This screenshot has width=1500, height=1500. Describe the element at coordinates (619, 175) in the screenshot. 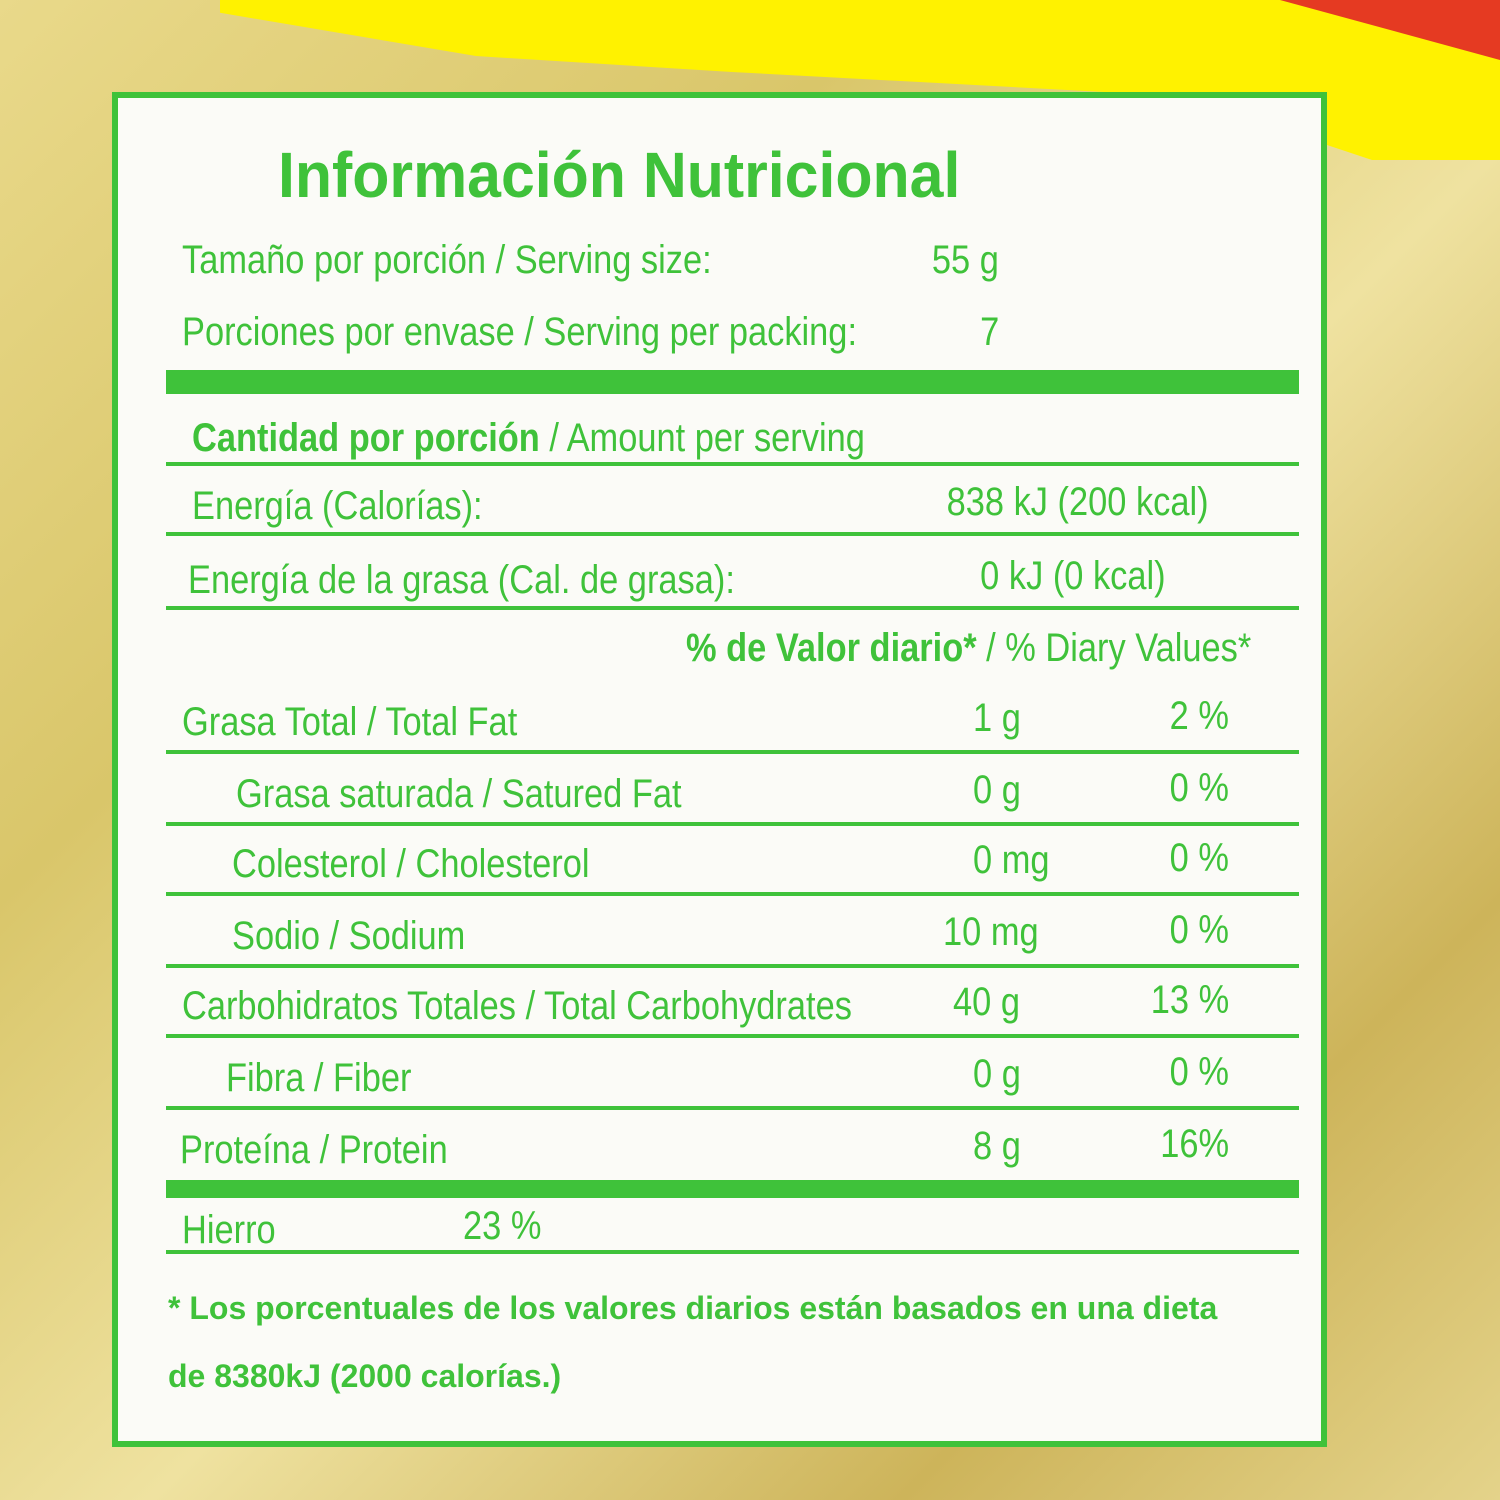

I see `label-title: Información Nutricional` at that location.